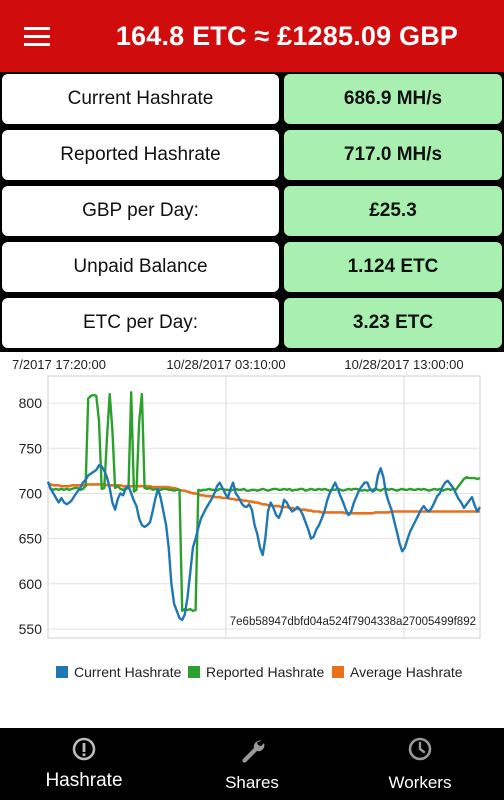 The image size is (504, 800). What do you see at coordinates (393, 155) in the screenshot?
I see `reported-hashrate-value: 717.0 MH/s` at bounding box center [393, 155].